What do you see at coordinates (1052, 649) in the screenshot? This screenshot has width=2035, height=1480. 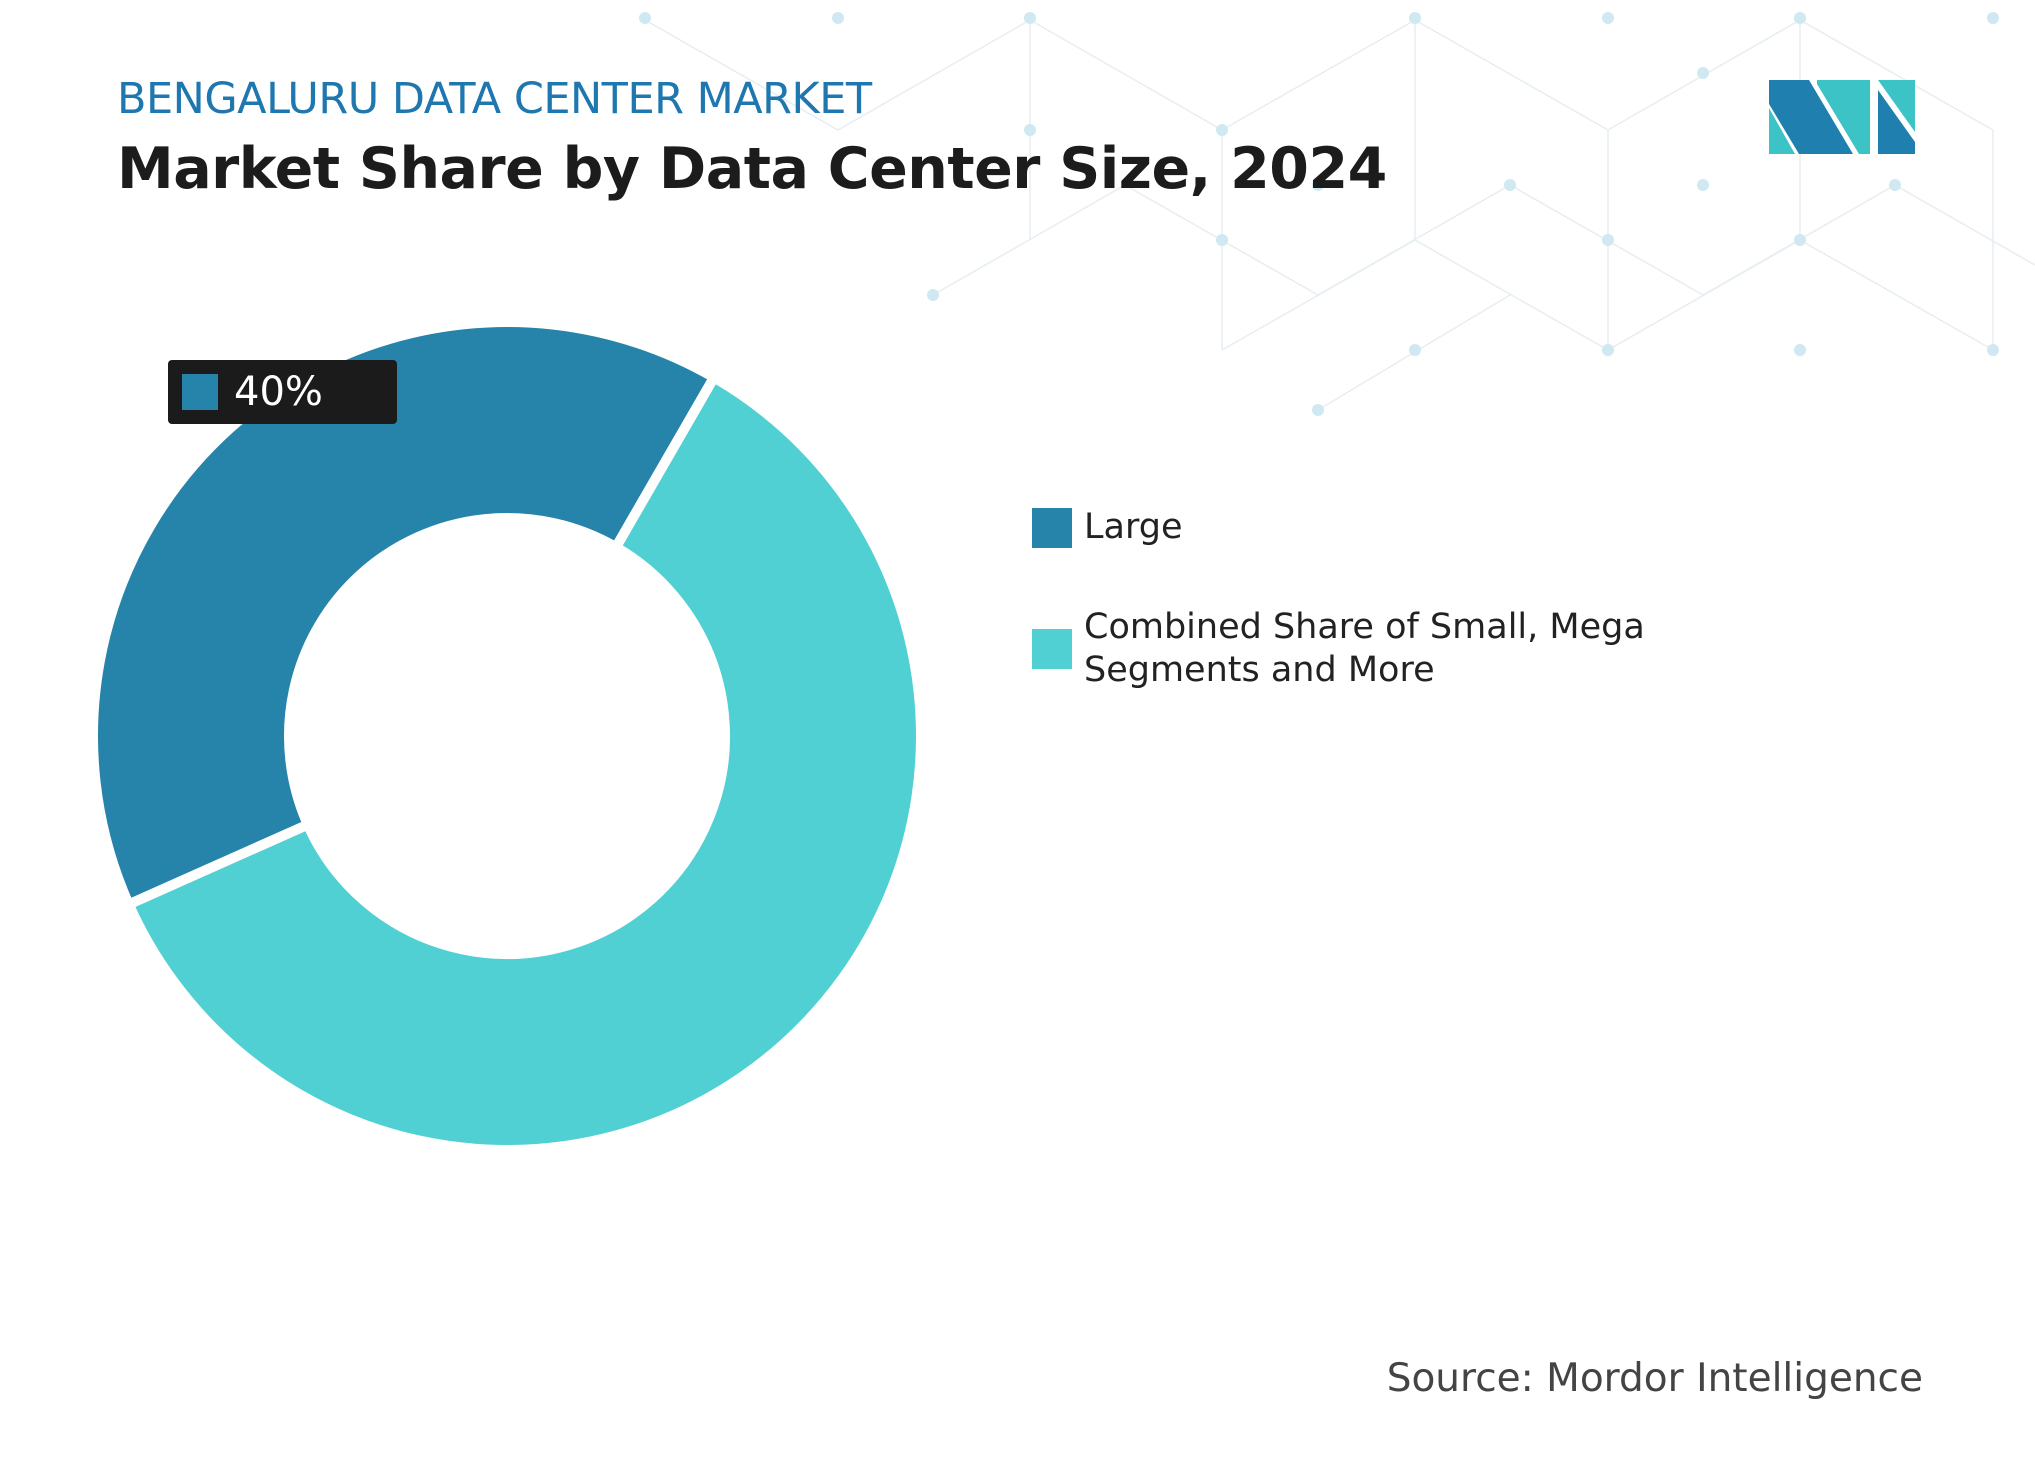 I see `legend-swatch-other` at bounding box center [1052, 649].